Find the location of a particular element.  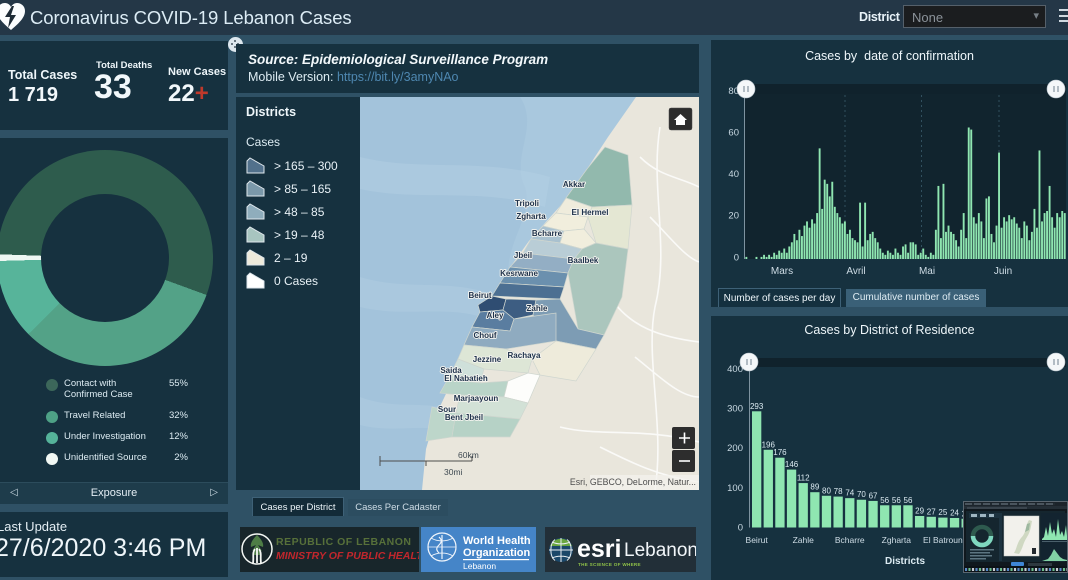

svg-text: Jezzine is located at coordinates (487, 359).